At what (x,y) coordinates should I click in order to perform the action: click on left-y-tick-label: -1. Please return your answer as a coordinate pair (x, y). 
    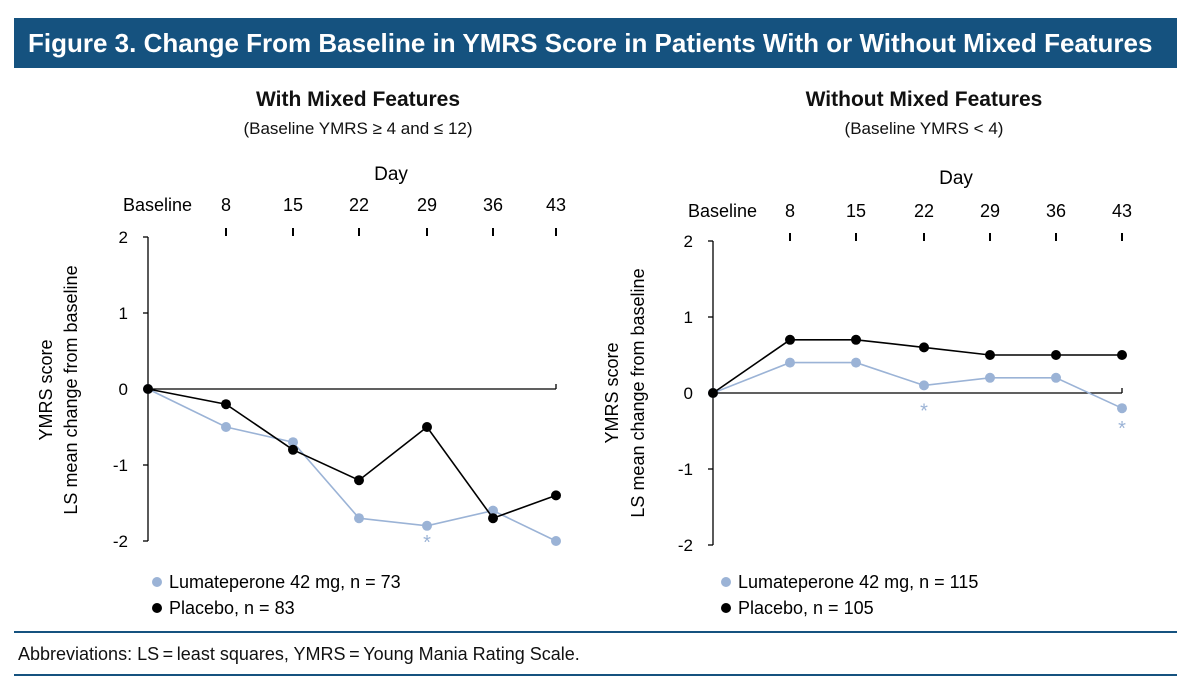
    Looking at the image, I should click on (120, 465).